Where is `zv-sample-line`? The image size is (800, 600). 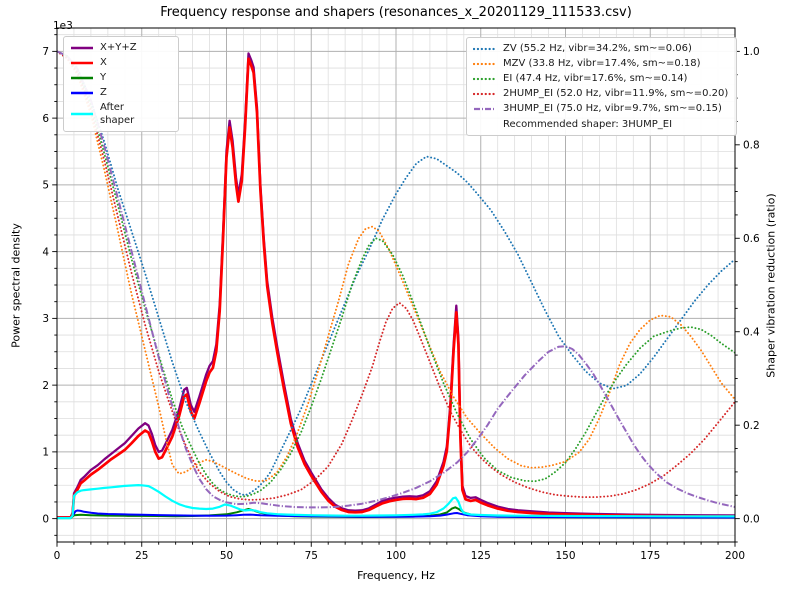
zv-sample-line is located at coordinates (485, 48).